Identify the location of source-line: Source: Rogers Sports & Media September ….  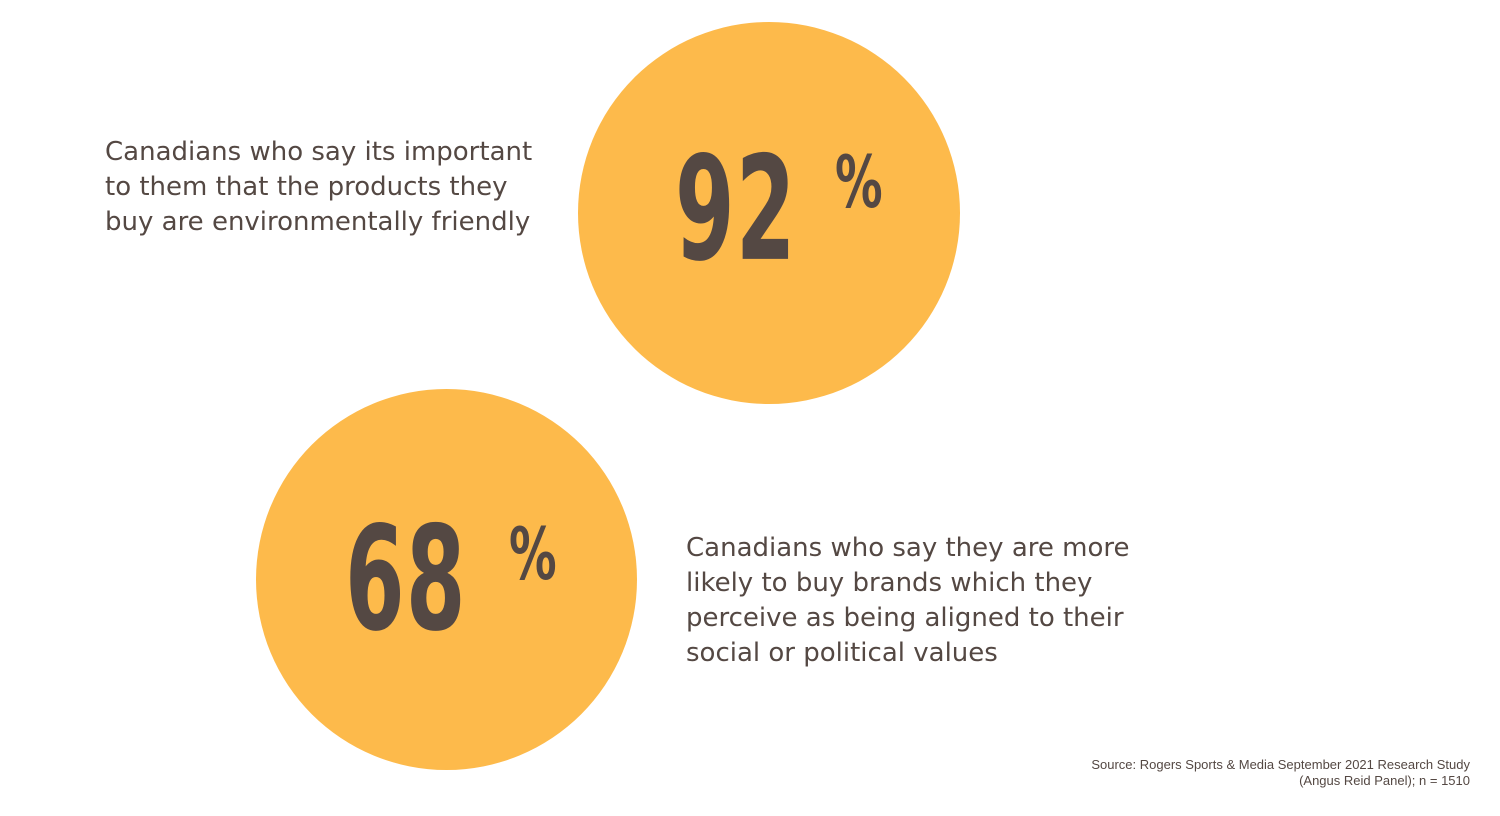
(1280, 764).